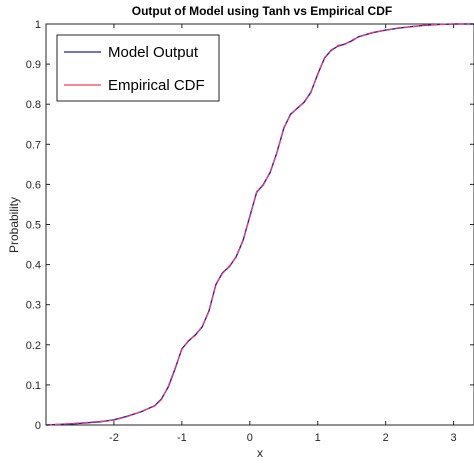 The width and height of the screenshot is (474, 464). I want to click on x-tick-label: 3, so click(454, 438).